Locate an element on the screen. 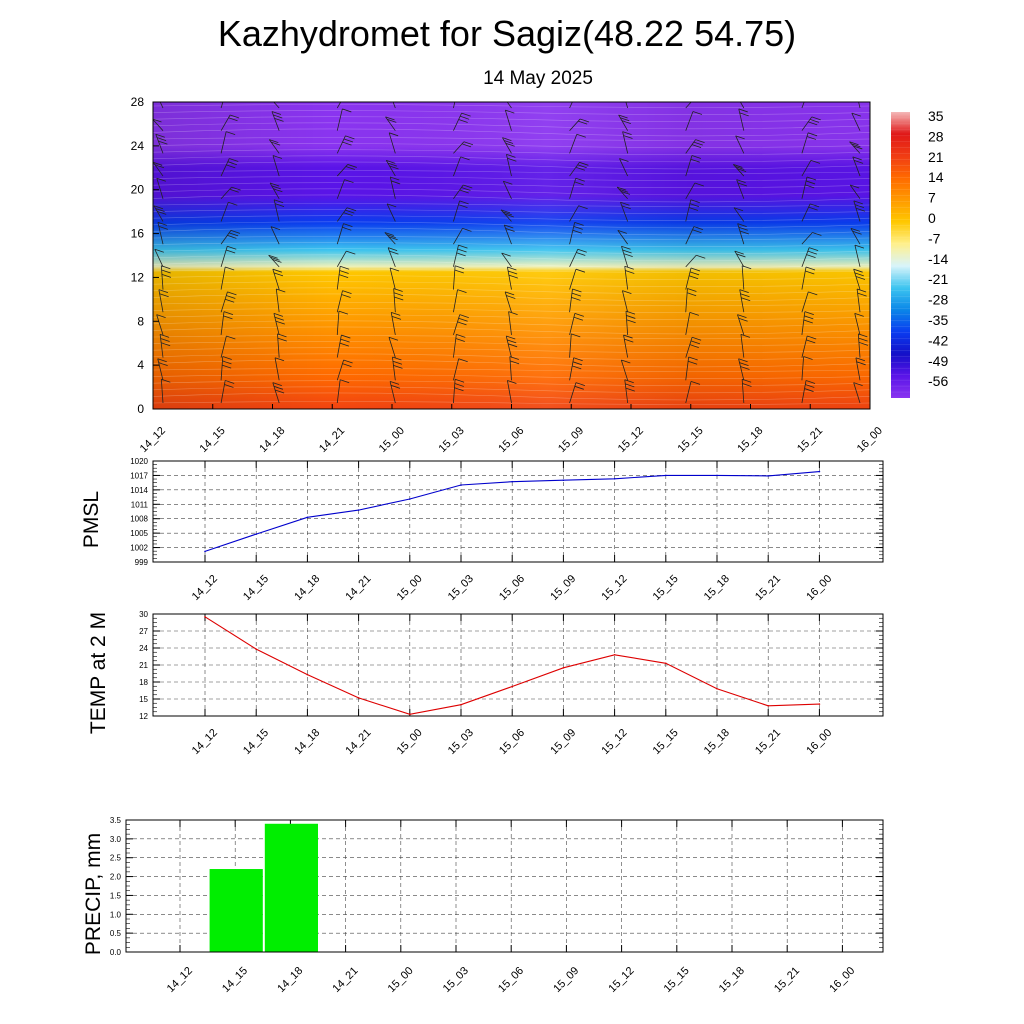  x-tick-label: 14_21 is located at coordinates (358, 588).